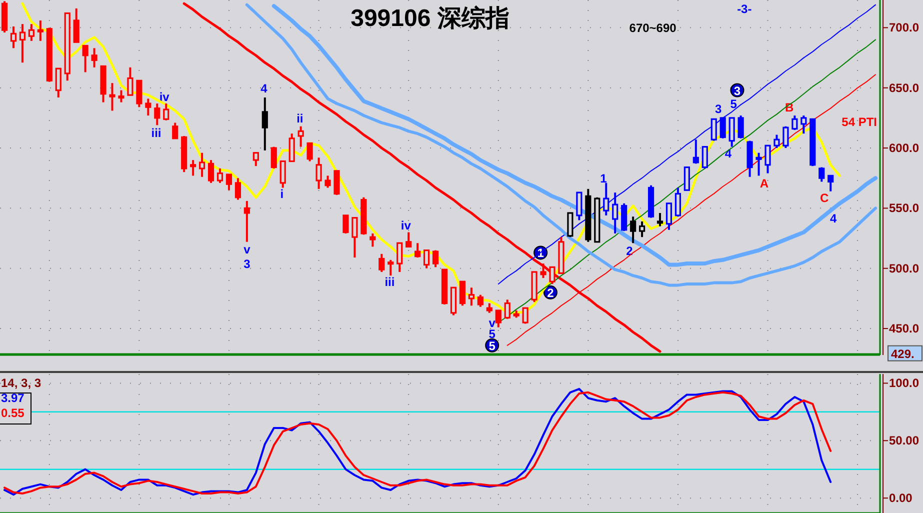  I want to click on y-tick-label: 500.0, so click(904, 268).